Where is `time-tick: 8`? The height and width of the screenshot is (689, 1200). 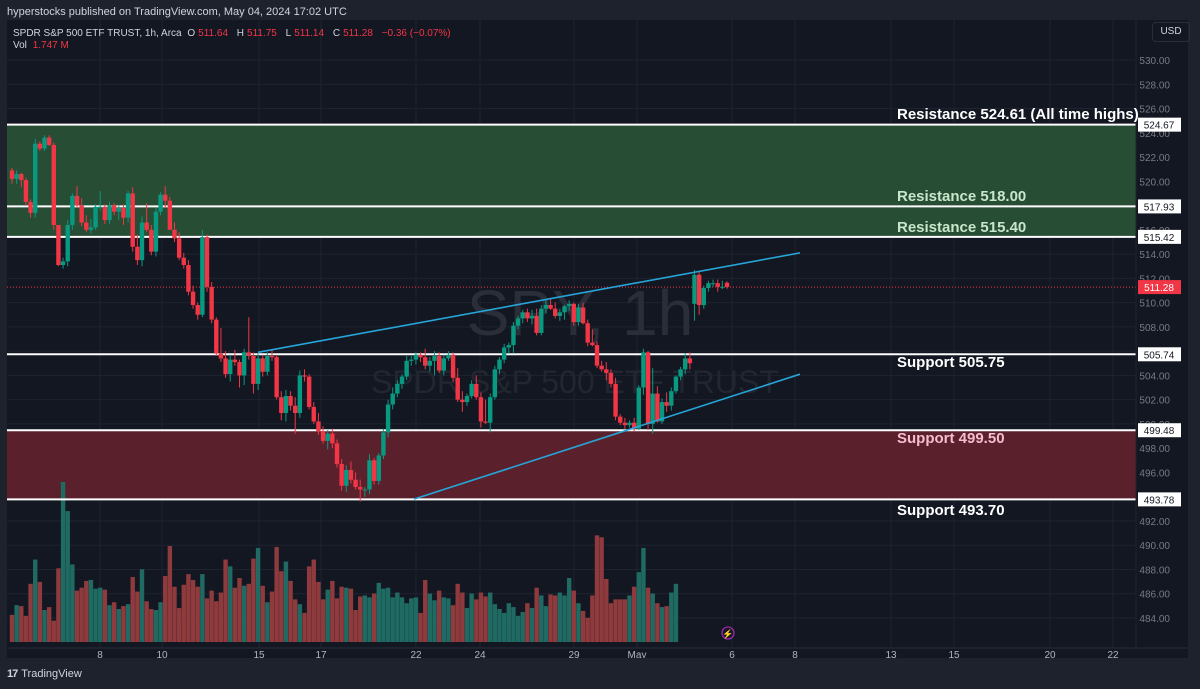 time-tick: 8 is located at coordinates (795, 654).